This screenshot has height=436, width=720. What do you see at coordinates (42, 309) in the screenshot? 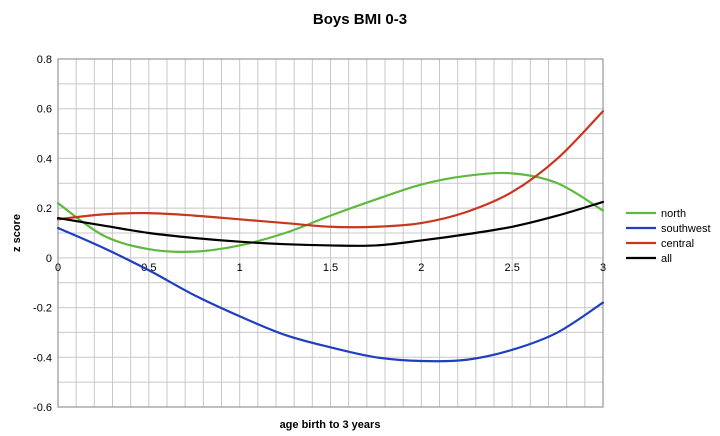
I see `y-tick-label: -0.2` at bounding box center [42, 309].